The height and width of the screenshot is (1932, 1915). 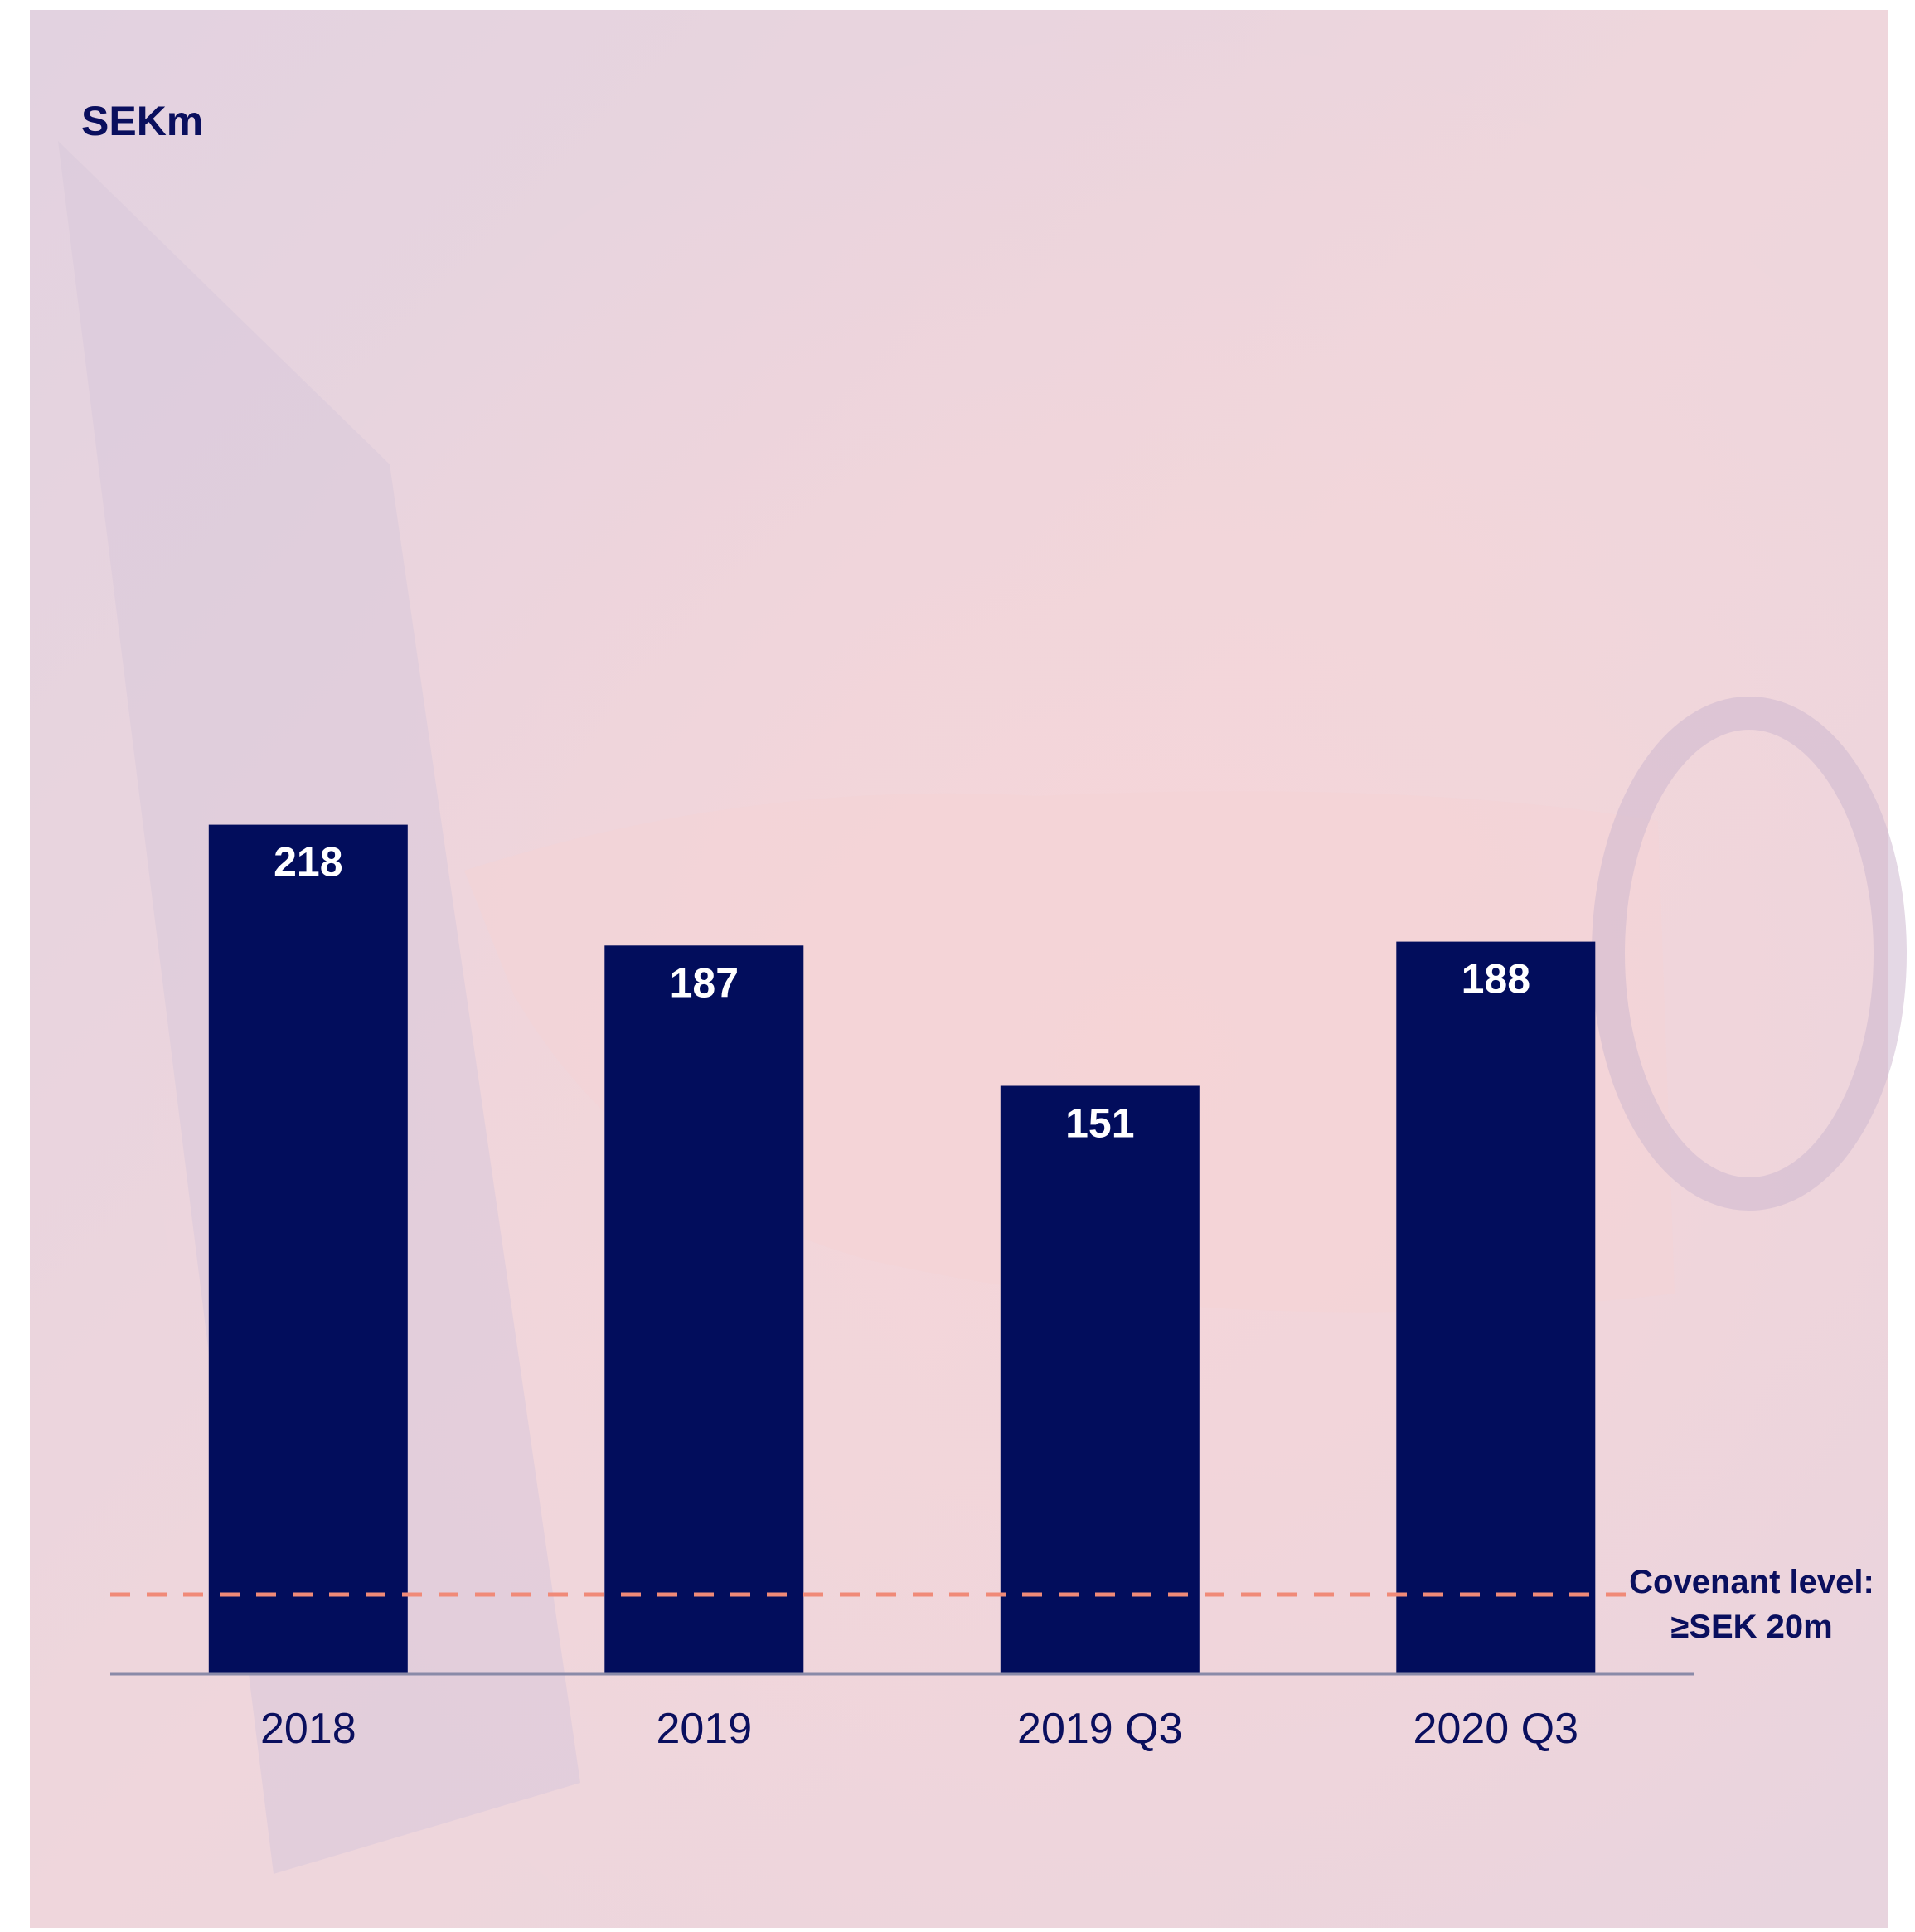 I want to click on x-tick-label-3: 2020 Q3, so click(x=1496, y=1729).